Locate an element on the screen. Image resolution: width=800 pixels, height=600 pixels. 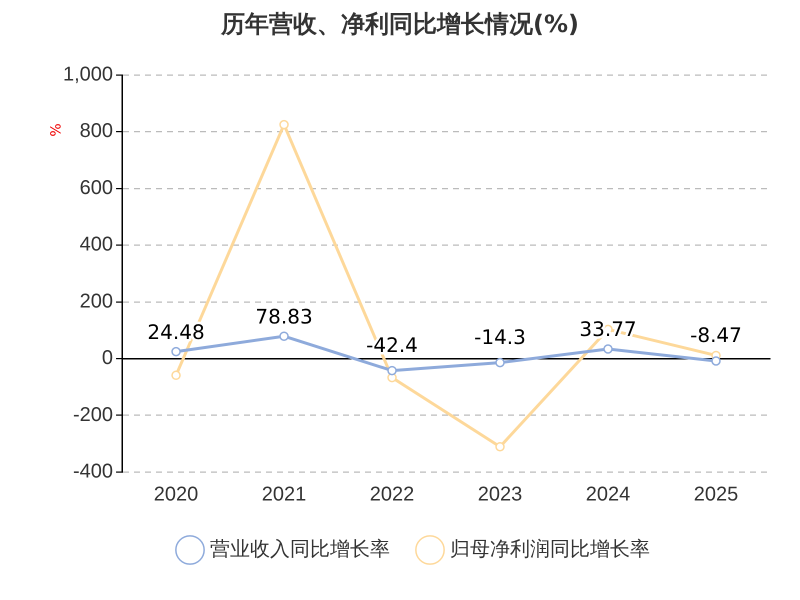
y-tick-label: 600 is located at coordinates (97, 187).